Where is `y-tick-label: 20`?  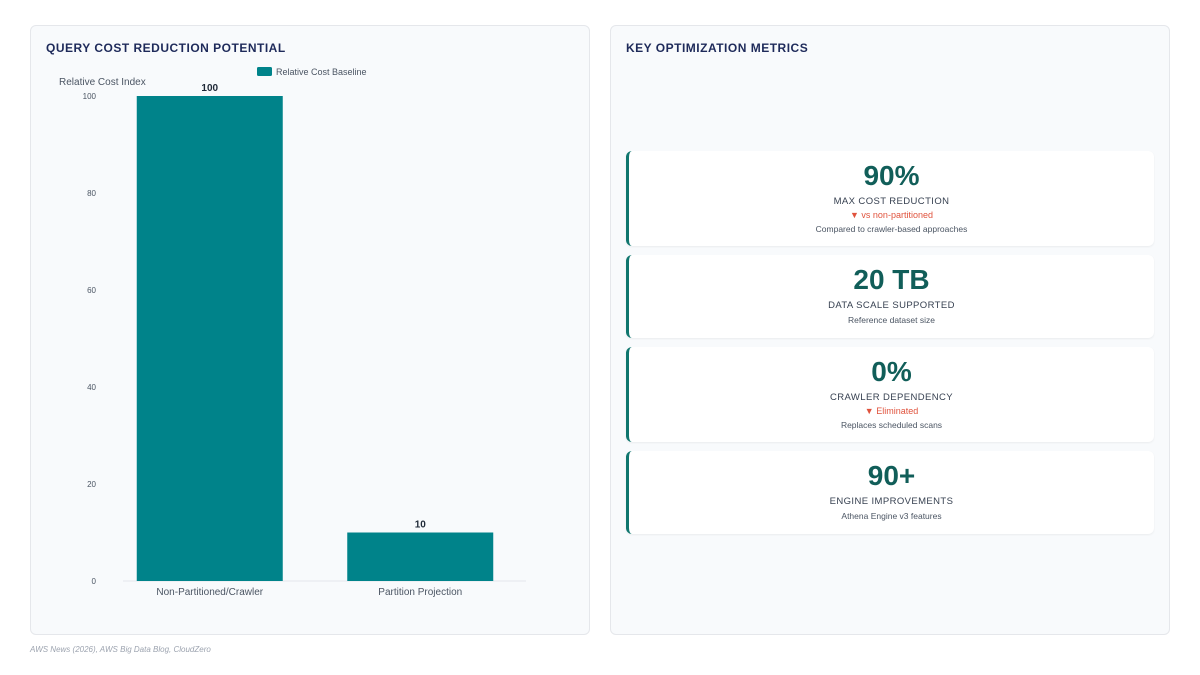 y-tick-label: 20 is located at coordinates (91, 484).